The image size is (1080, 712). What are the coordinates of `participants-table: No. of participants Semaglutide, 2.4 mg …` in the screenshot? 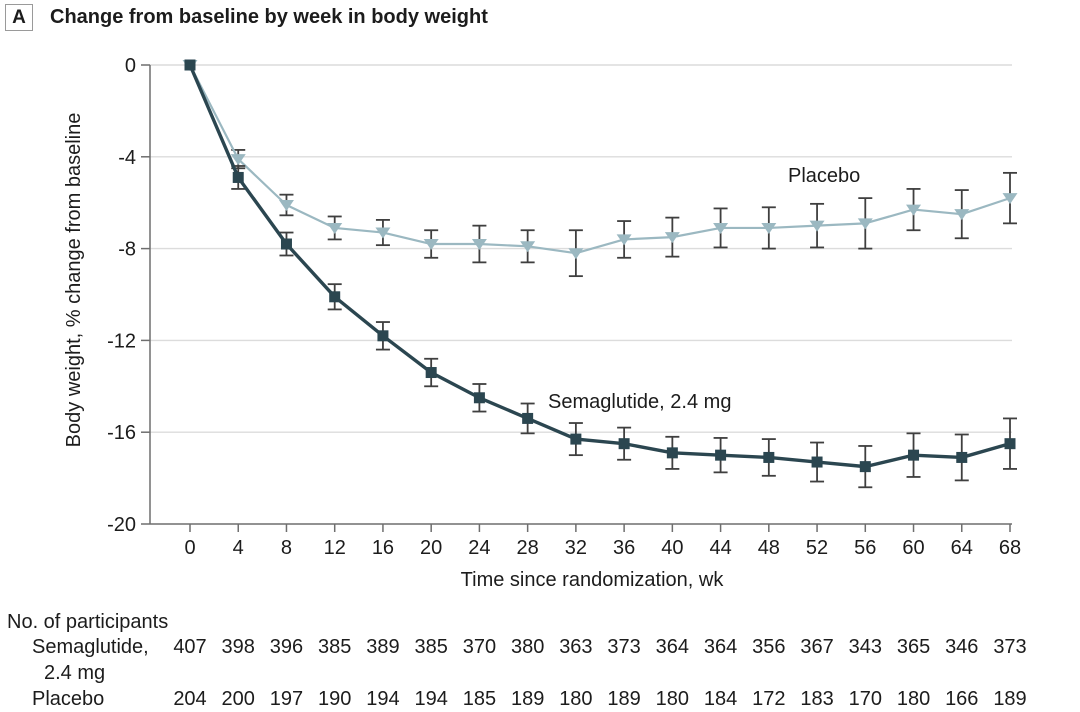 It's located at (517, 660).